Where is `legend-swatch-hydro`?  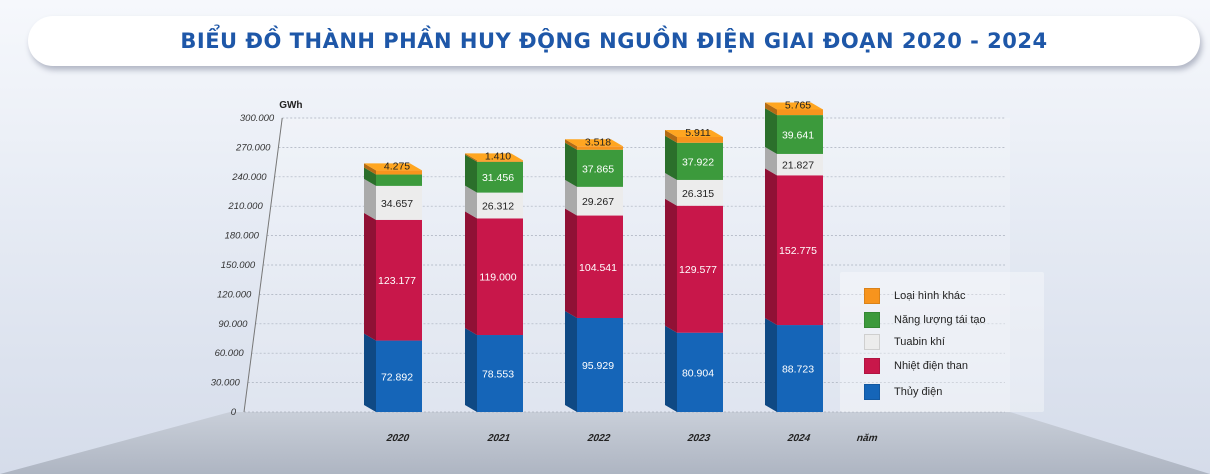
legend-swatch-hydro is located at coordinates (872, 392).